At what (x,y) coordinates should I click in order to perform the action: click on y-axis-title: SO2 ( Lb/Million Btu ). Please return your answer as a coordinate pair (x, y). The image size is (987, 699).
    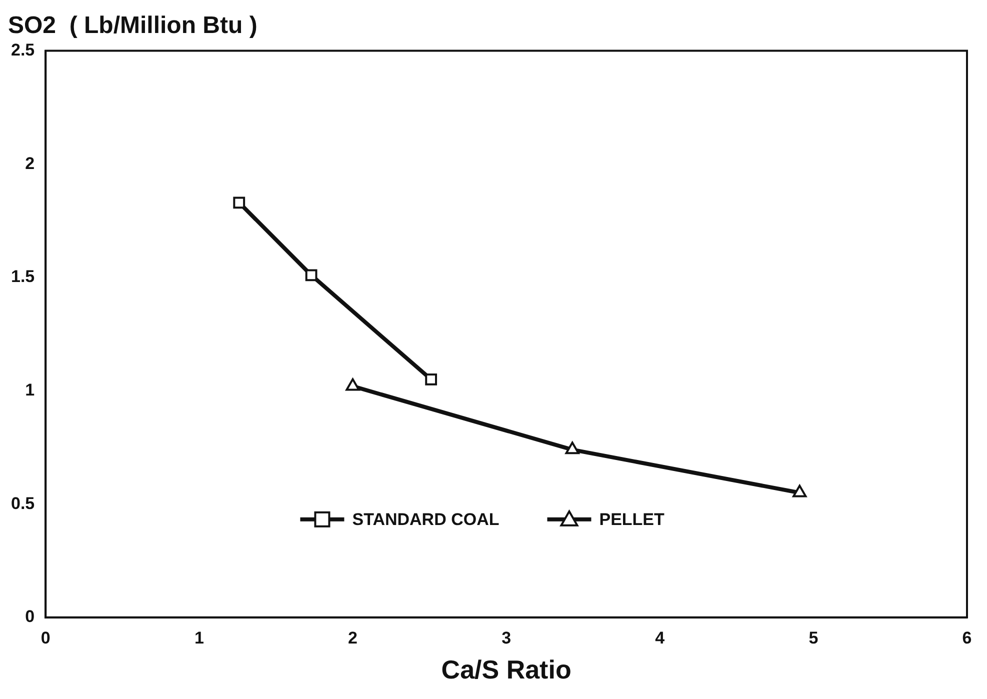
    Looking at the image, I should click on (133, 26).